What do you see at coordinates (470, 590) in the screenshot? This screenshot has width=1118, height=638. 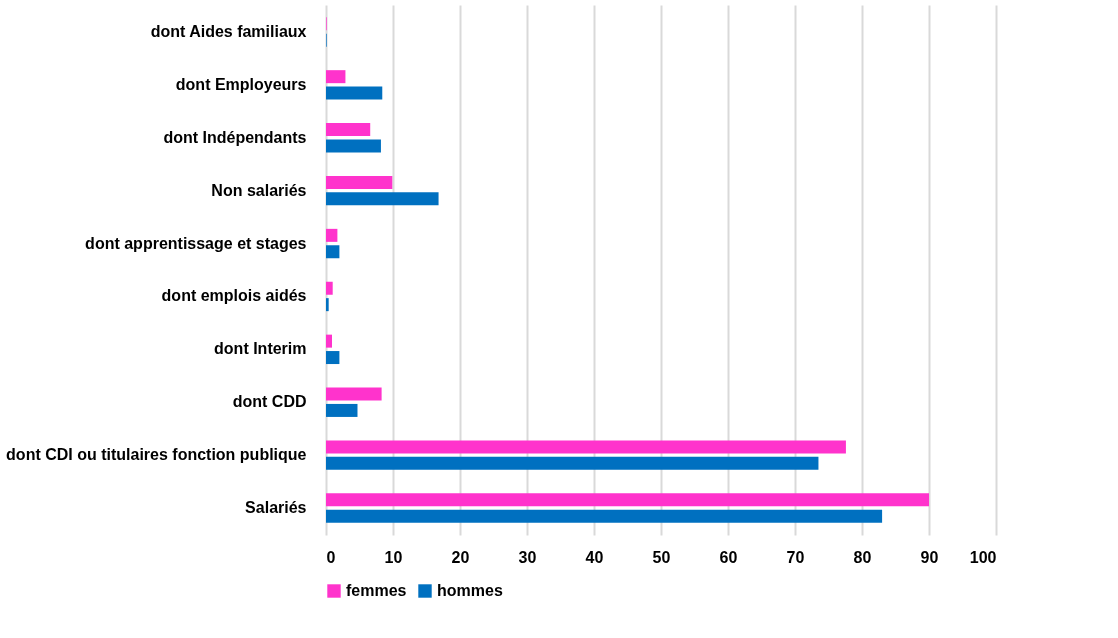 I see `legend-label: hommes` at bounding box center [470, 590].